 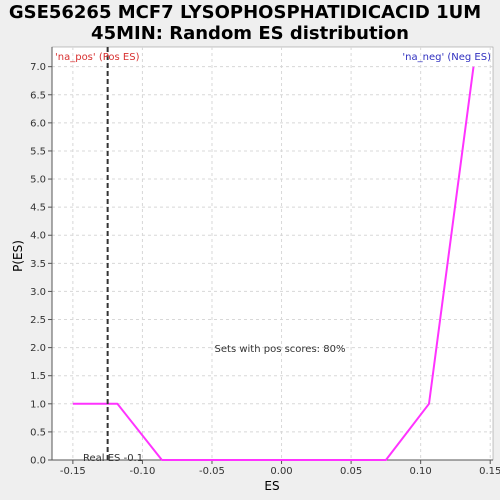 What do you see at coordinates (212, 471) in the screenshot?
I see `x-tick-label: -0.05` at bounding box center [212, 471].